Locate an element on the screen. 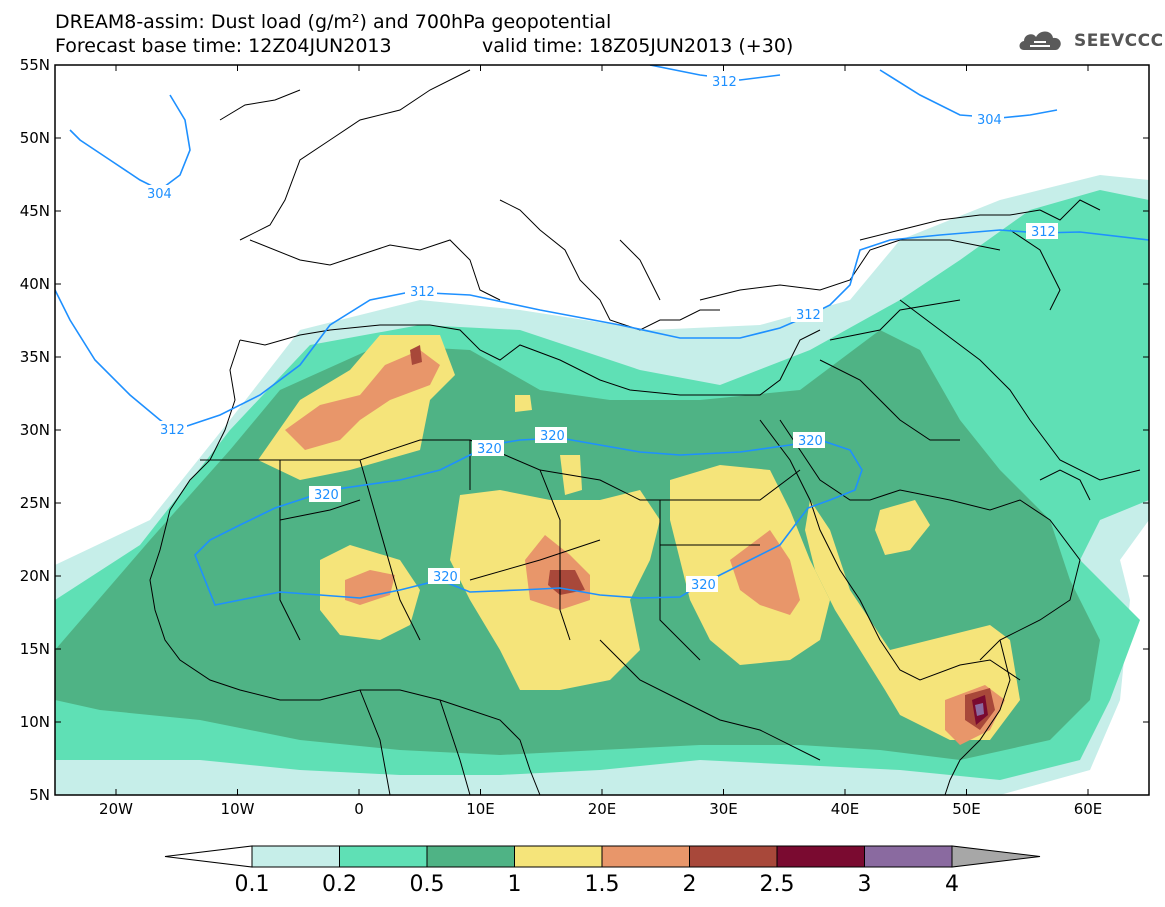 Image resolution: width=1165 pixels, height=907 pixels. lat-label: 45N is located at coordinates (35, 211).